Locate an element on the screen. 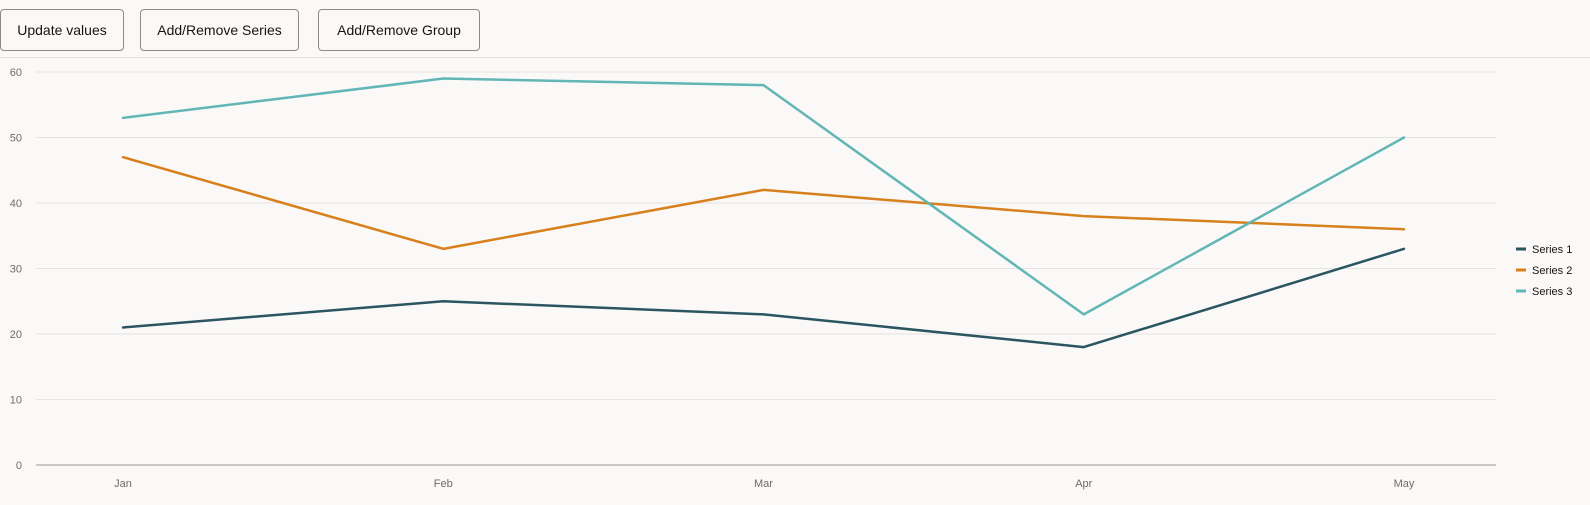 The image size is (1590, 505). y-tick-label: 20 is located at coordinates (16, 335).